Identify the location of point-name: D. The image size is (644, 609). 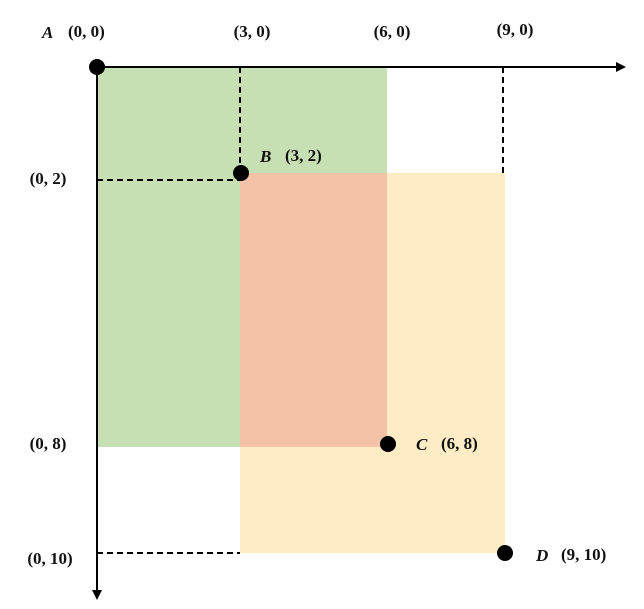
(541, 555).